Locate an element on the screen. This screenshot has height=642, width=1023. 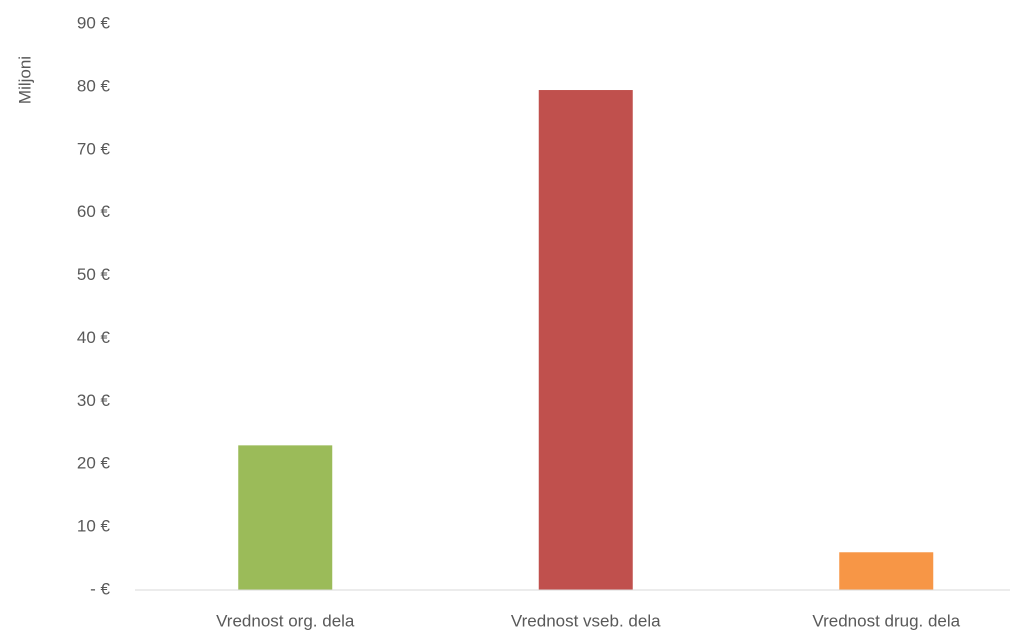
y-tick-label: 60 € is located at coordinates (94, 211).